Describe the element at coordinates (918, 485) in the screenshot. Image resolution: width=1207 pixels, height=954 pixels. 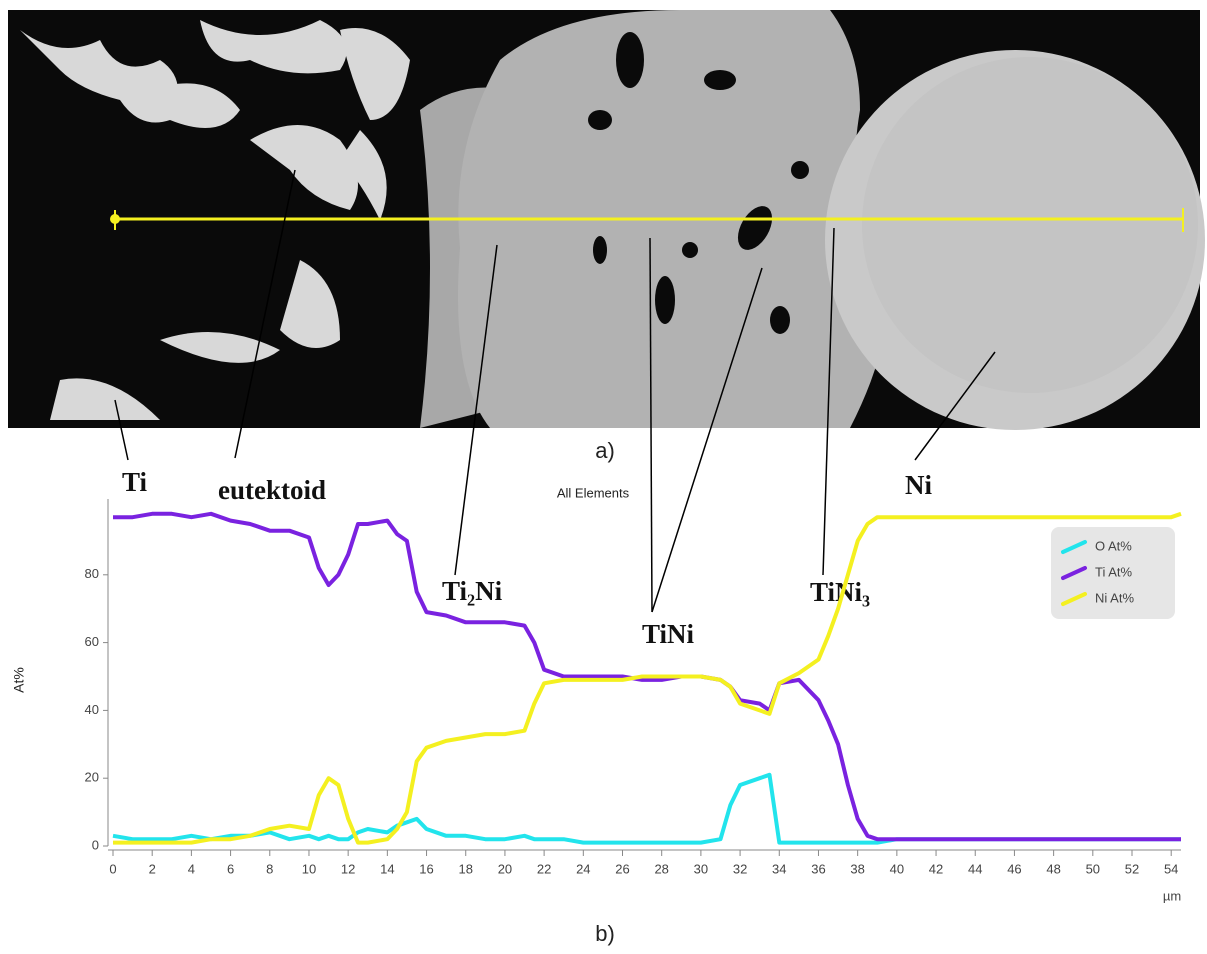
I see `annotation: Ni` at that location.